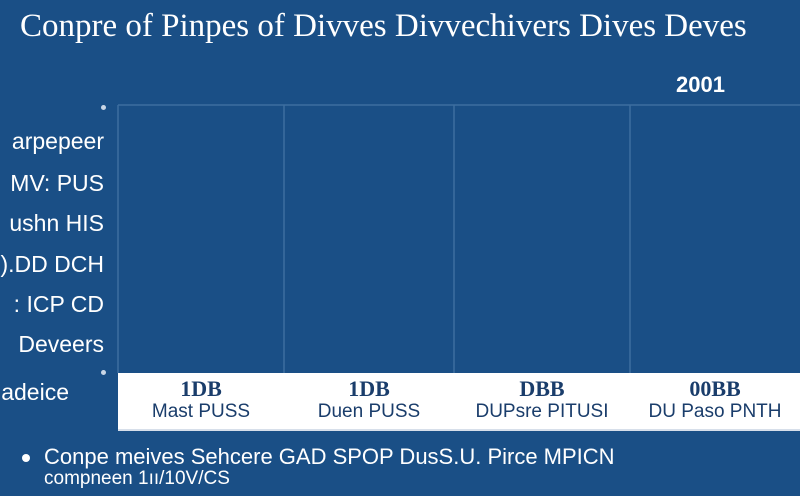 This screenshot has height=496, width=800. What do you see at coordinates (57, 141) in the screenshot?
I see `row-label: arpepeer` at bounding box center [57, 141].